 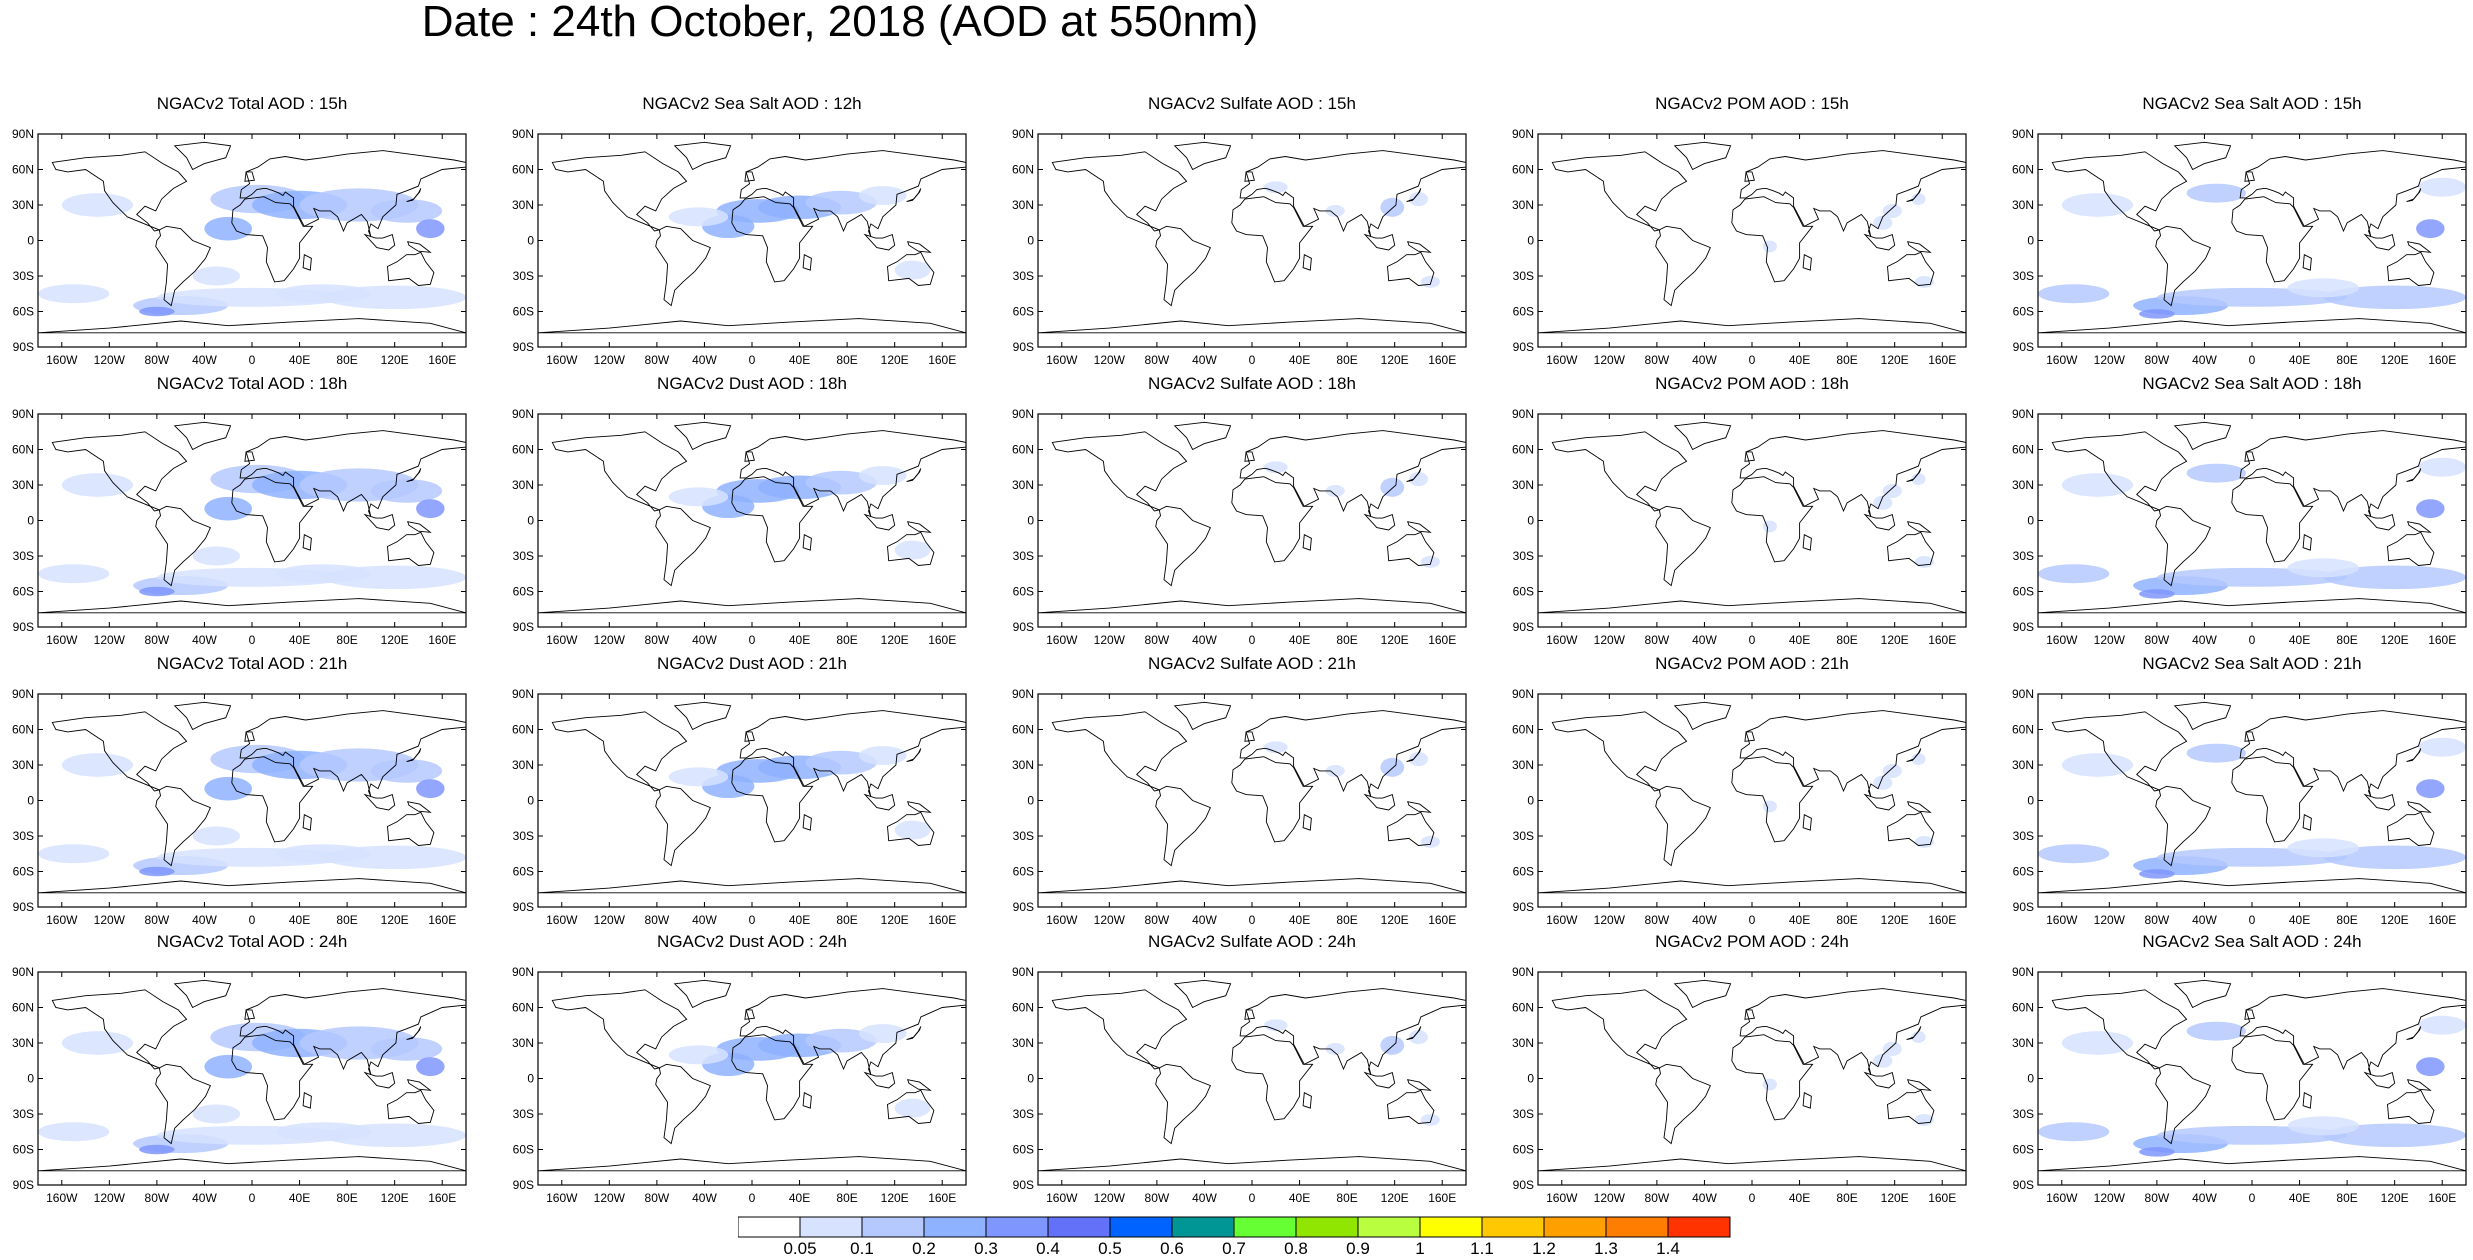 I want to click on colorbar-label: 1, so click(x=1419, y=1247).